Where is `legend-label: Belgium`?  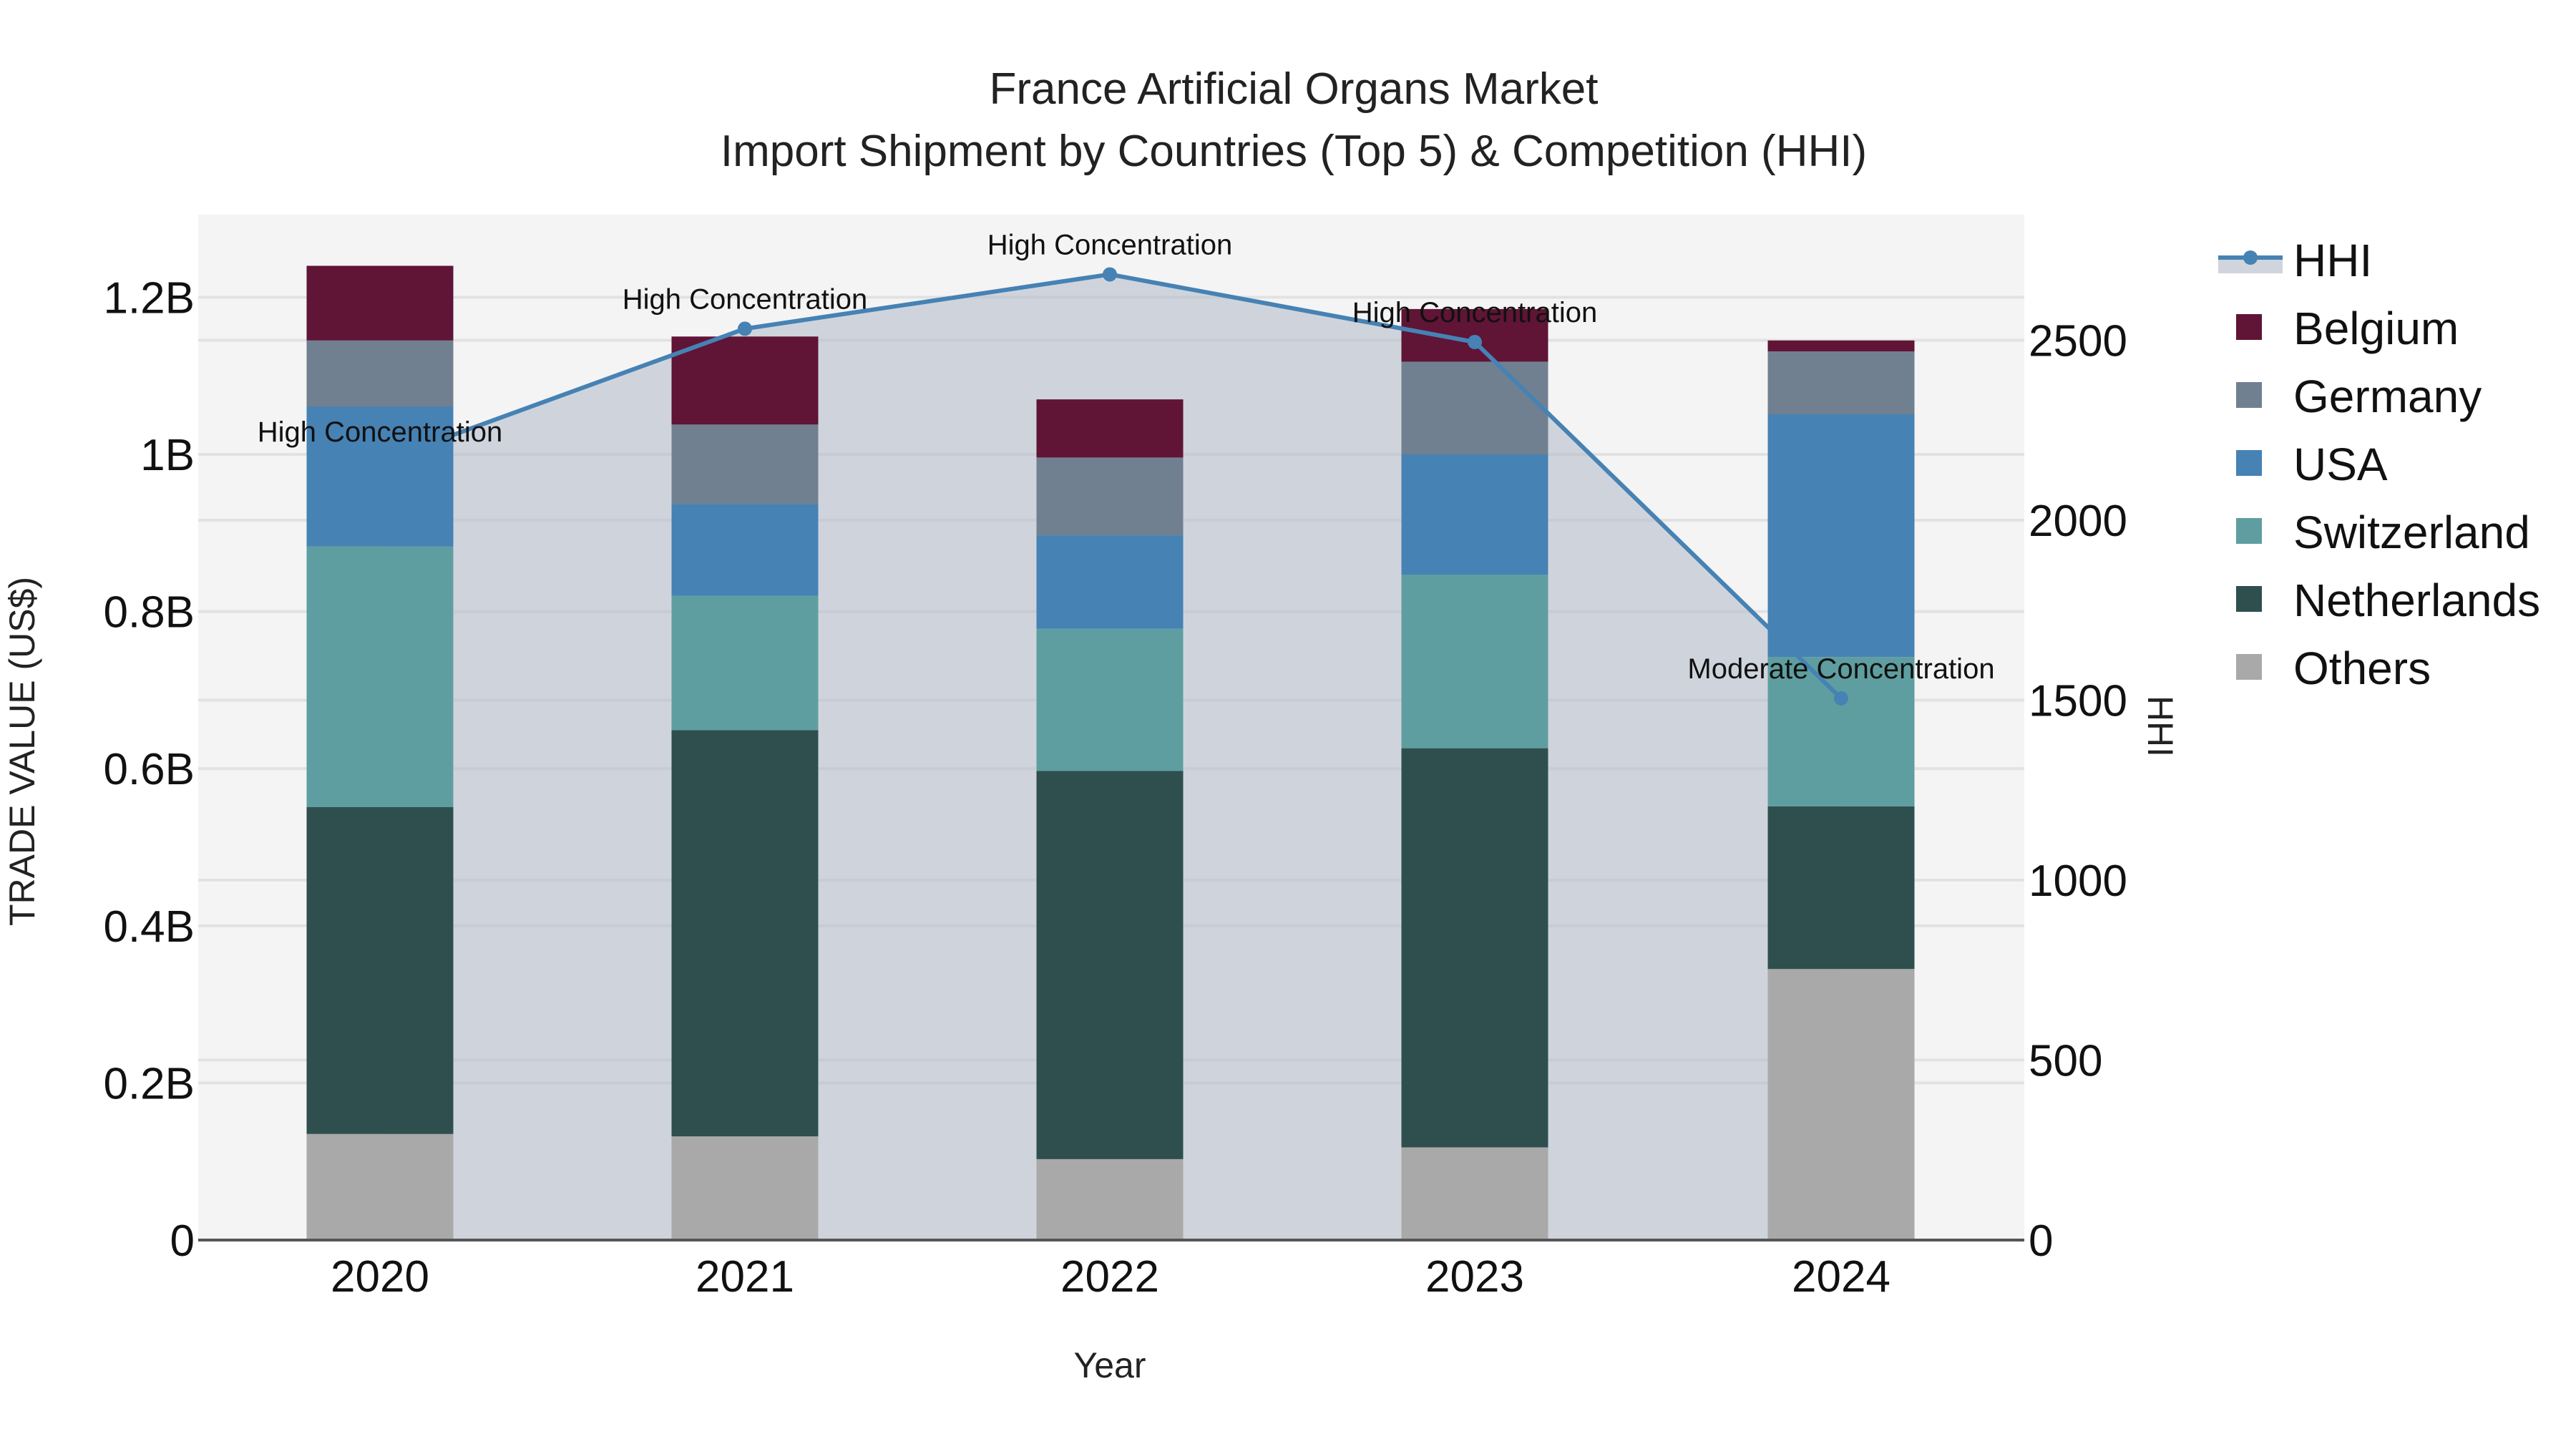 legend-label: Belgium is located at coordinates (2376, 328).